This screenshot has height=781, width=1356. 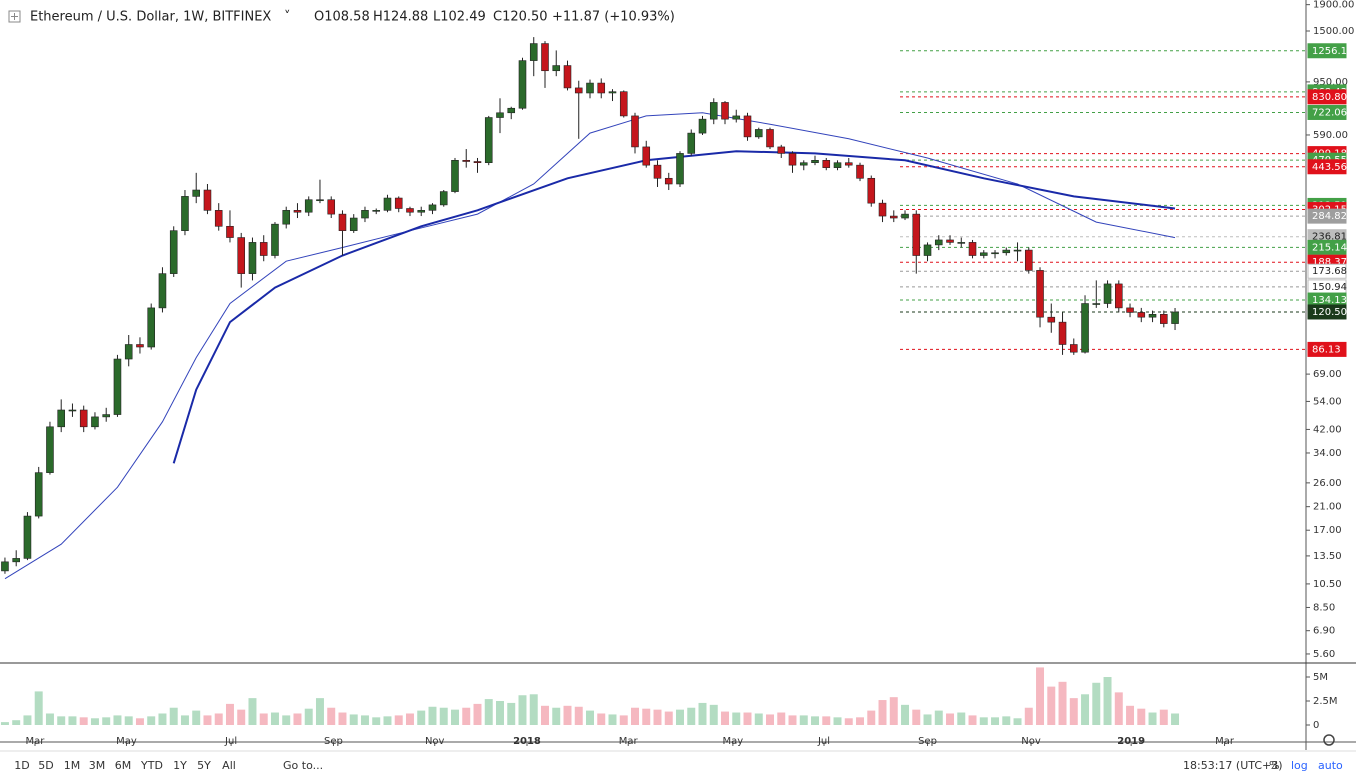 I want to click on range-button: 5Y, so click(x=204, y=765).